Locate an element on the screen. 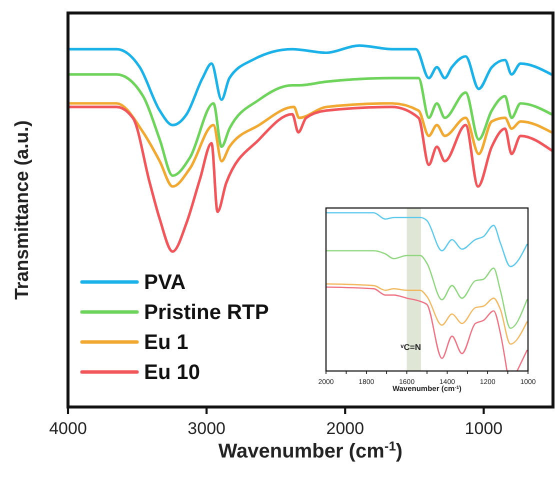 Image resolution: width=555 pixels, height=490 pixels. y-axis-title: Transmittance (a.u.) is located at coordinates (22, 210).